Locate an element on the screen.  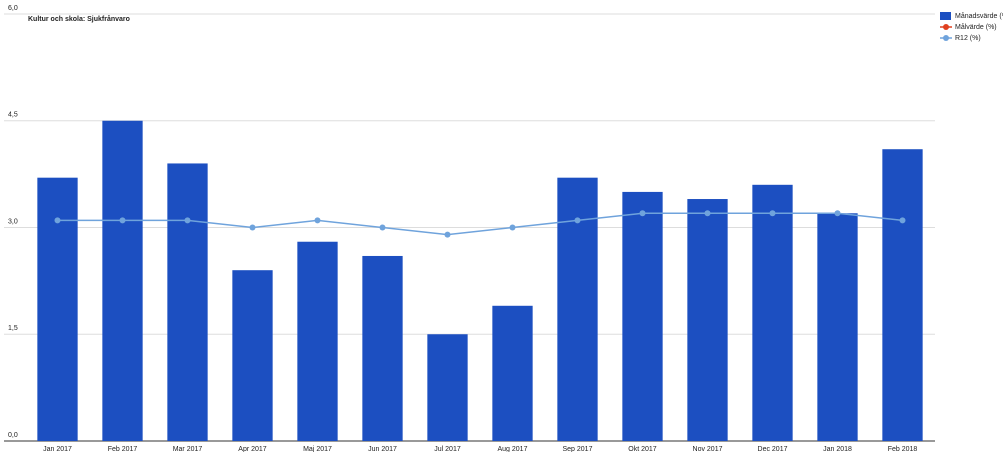
x-tick-label: Jul 2017 is located at coordinates (447, 449).